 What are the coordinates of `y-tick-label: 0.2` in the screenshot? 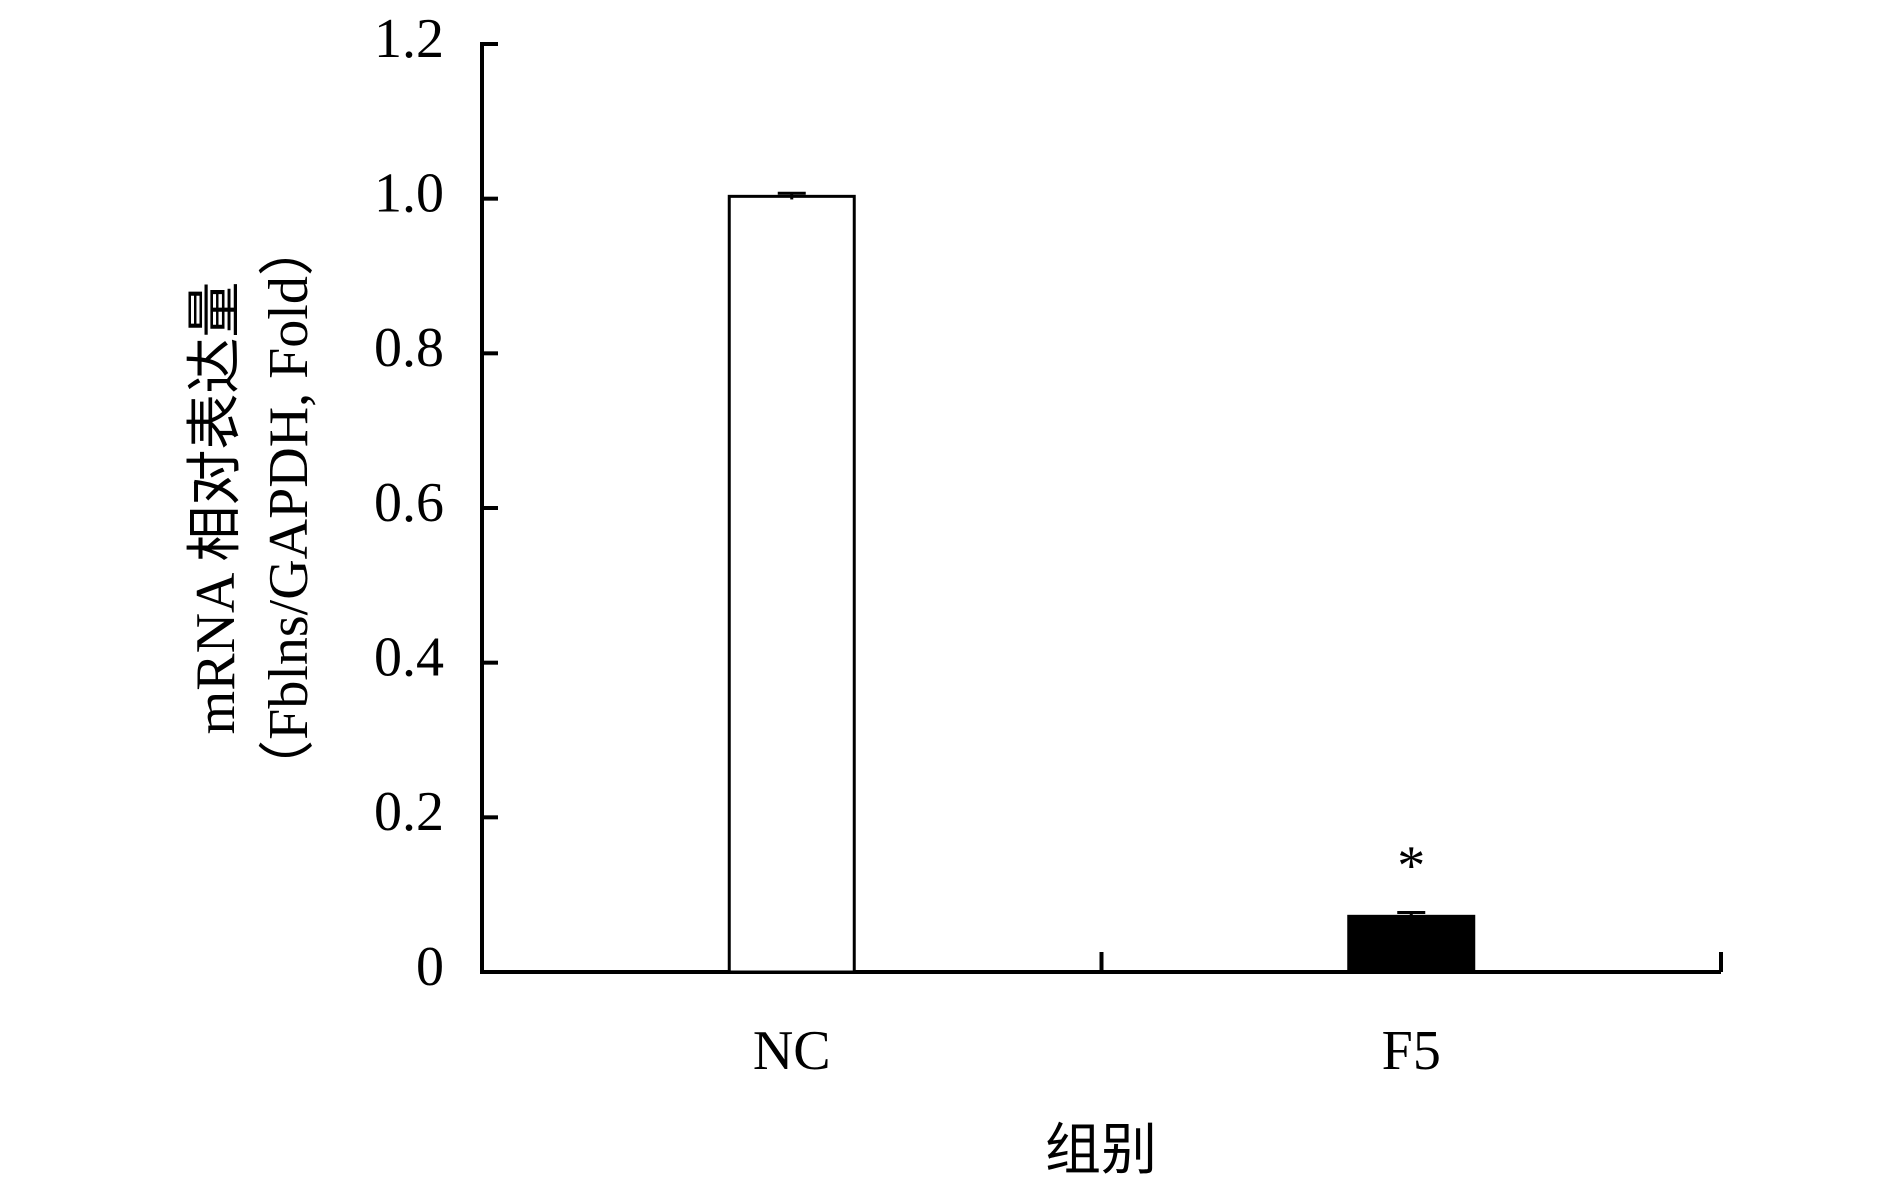 It's located at (409, 812).